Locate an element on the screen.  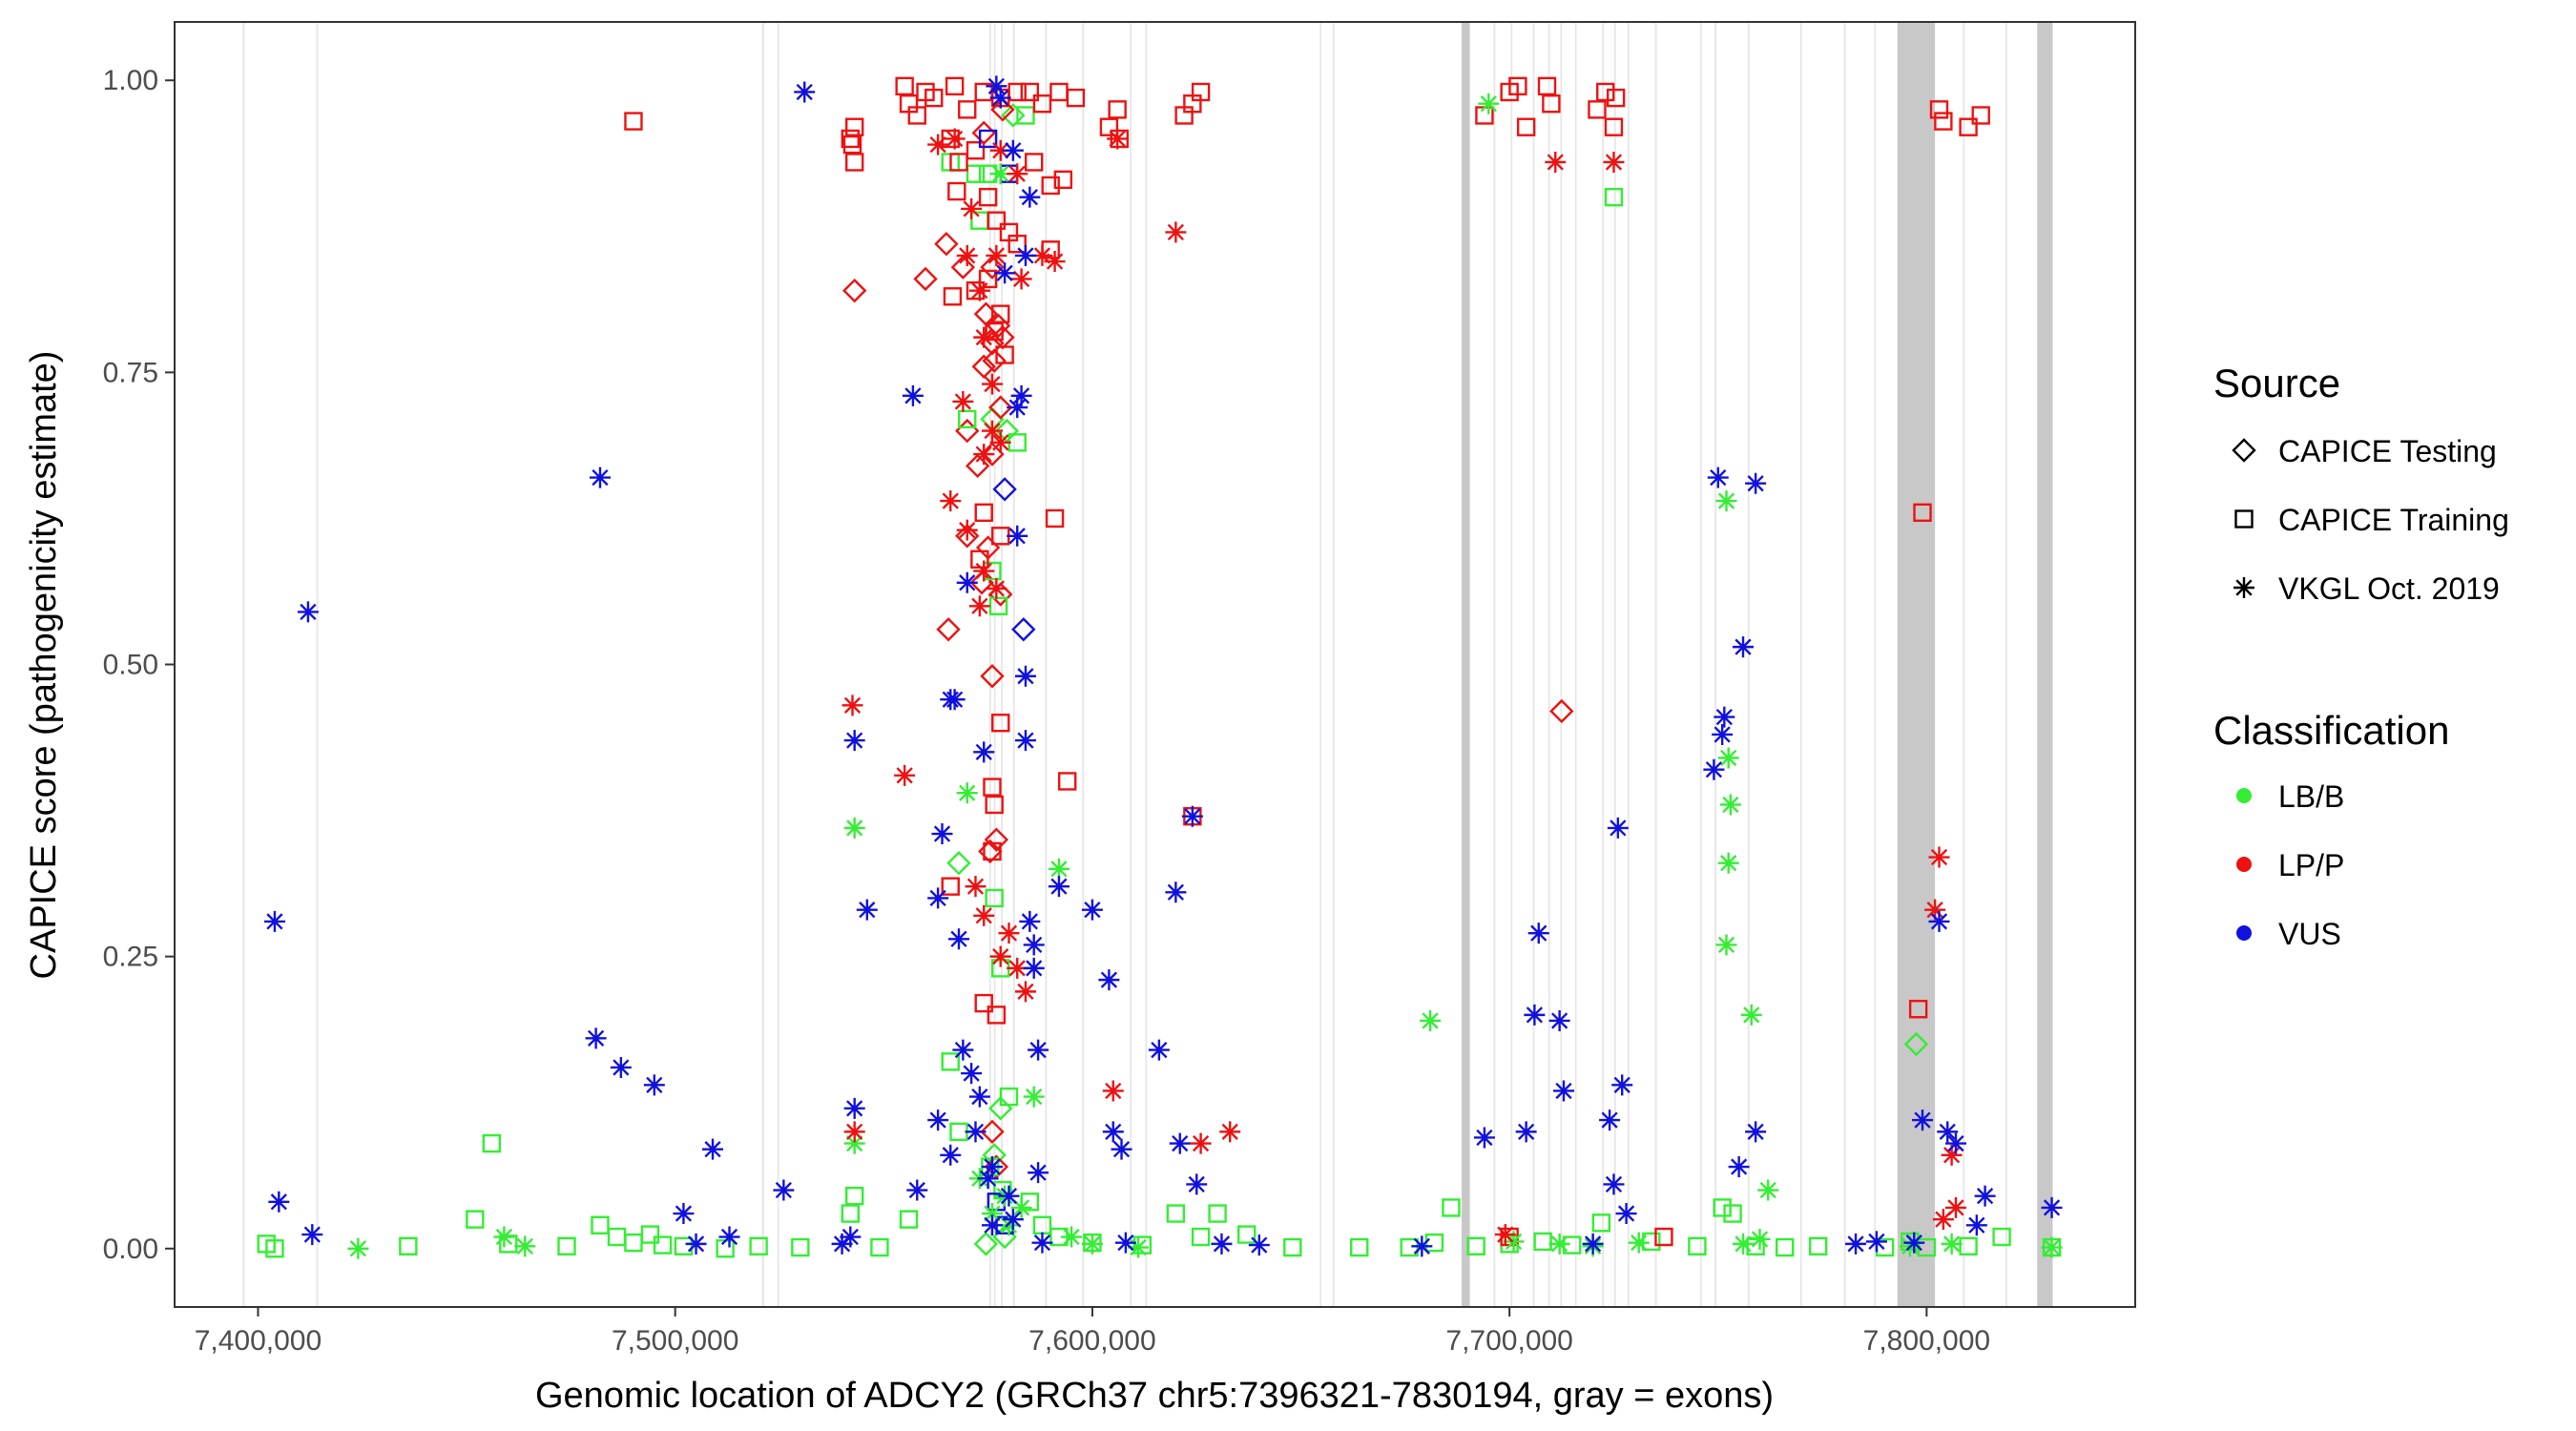
legend-source-title: Source is located at coordinates (2276, 383).